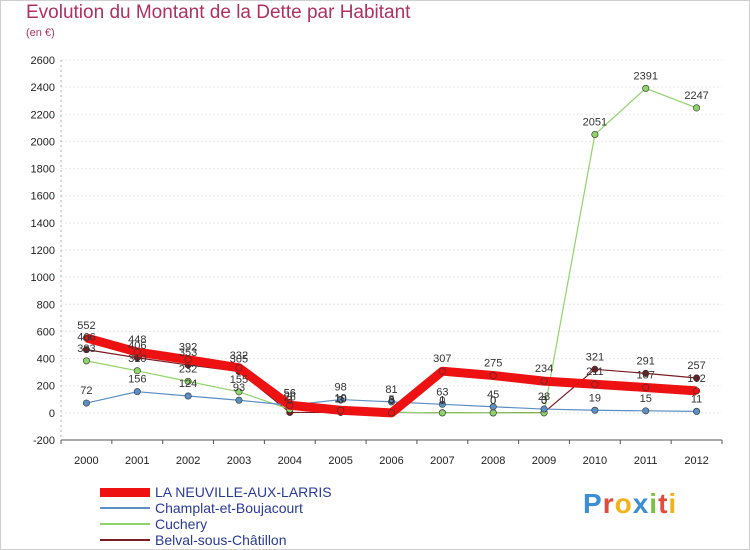  I want to click on data-label: 93, so click(239, 388).